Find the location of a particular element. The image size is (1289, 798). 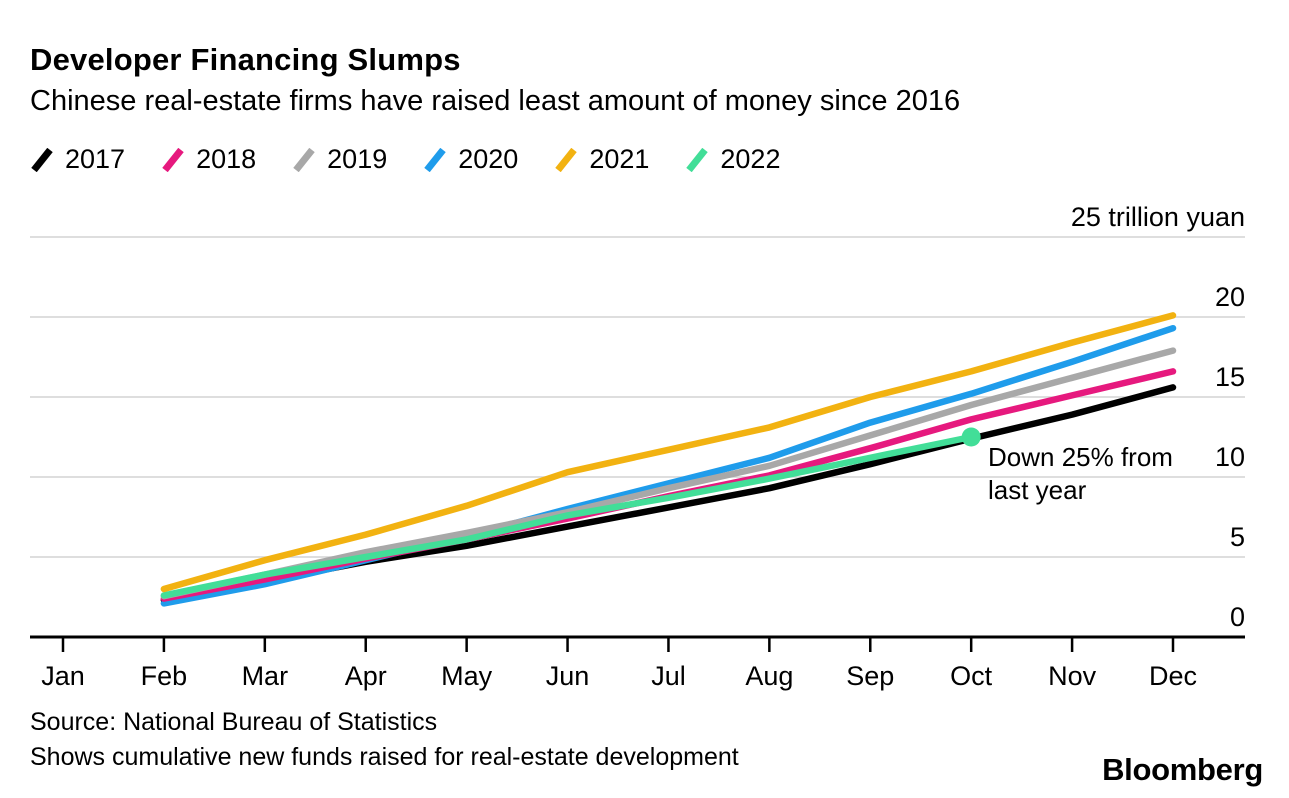

legend-label: 2018 is located at coordinates (226, 159).